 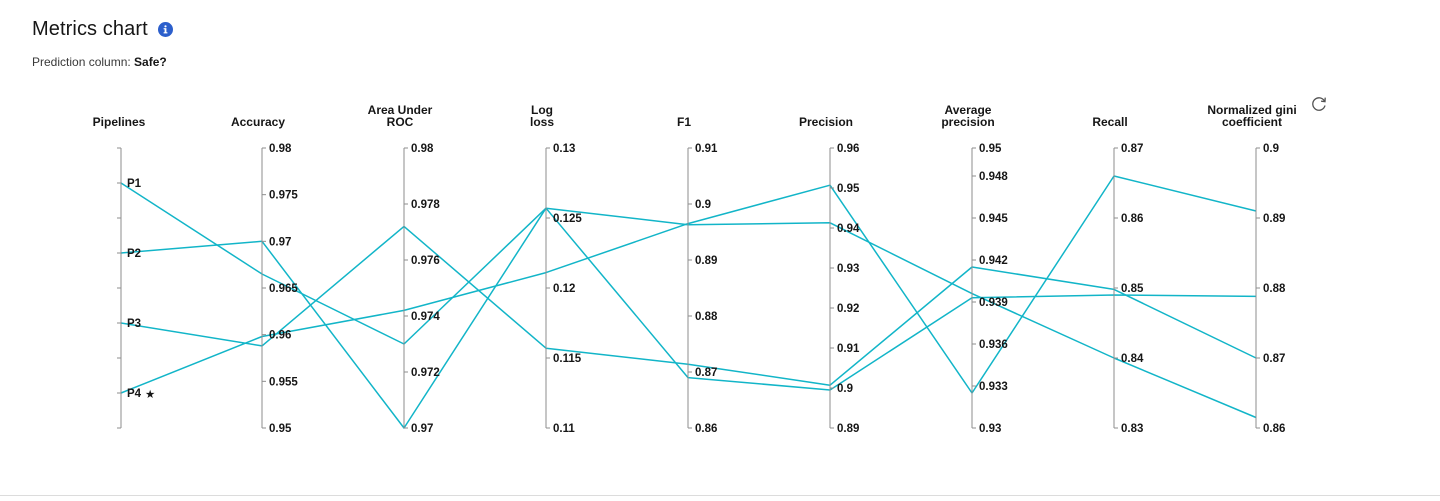 What do you see at coordinates (848, 309) in the screenshot?
I see `tick-label-precision: 0.92` at bounding box center [848, 309].